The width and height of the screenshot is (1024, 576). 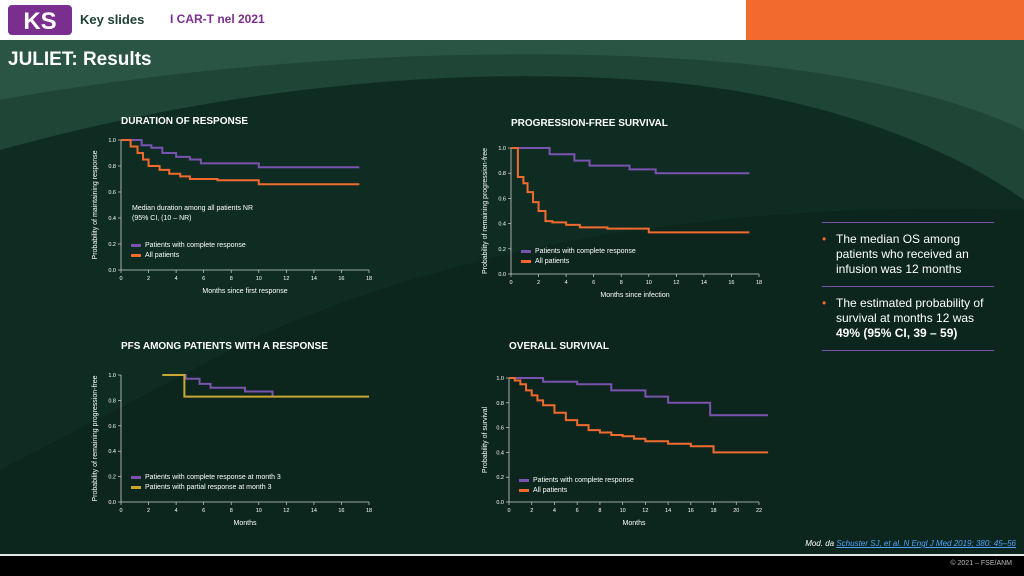 What do you see at coordinates (589, 123) in the screenshot?
I see `chart-title: PROGRESSION-FREE SURVIVAL` at bounding box center [589, 123].